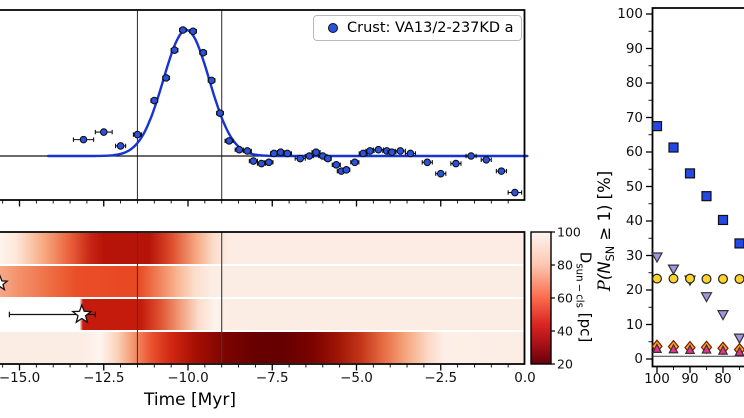  I want to click on right-x-tick-label: 90, so click(690, 379).